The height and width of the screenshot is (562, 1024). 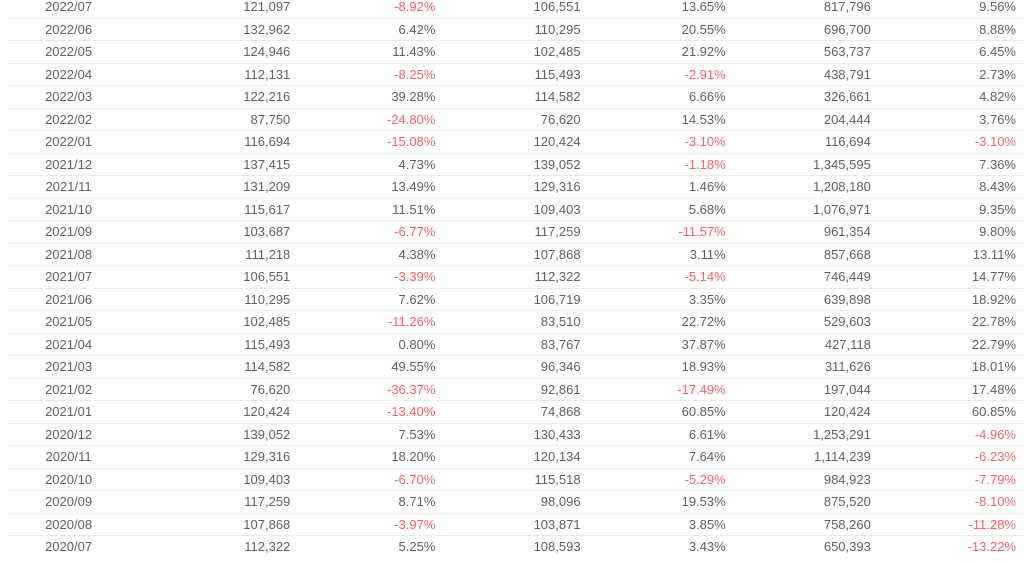 What do you see at coordinates (806, 209) in the screenshot?
I see `value3-cell: 1,076,971` at bounding box center [806, 209].